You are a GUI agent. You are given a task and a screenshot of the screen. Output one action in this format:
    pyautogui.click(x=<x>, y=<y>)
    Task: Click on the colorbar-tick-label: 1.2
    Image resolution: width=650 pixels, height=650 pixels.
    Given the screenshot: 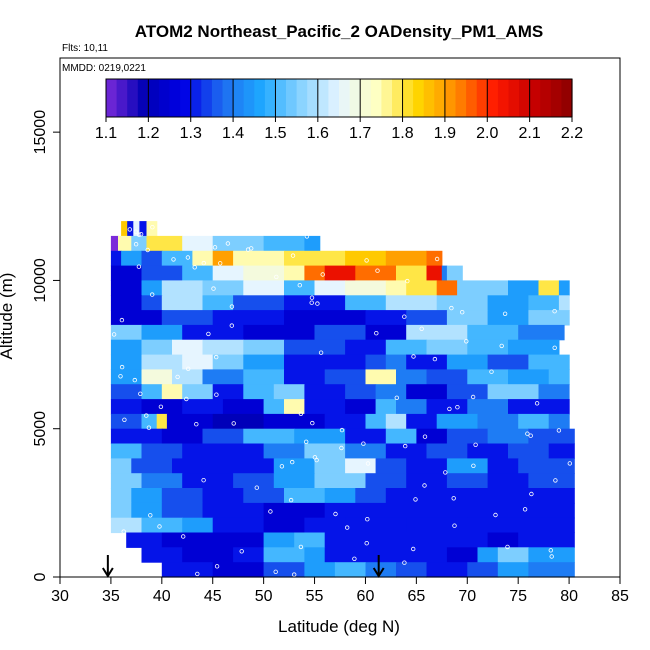 What is the action you would take?
    pyautogui.click(x=148, y=133)
    